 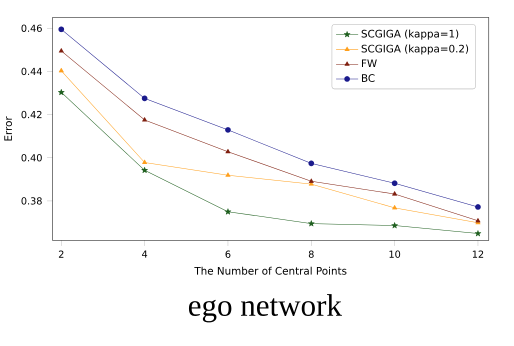 What do you see at coordinates (265, 308) in the screenshot?
I see `text: ego network` at bounding box center [265, 308].